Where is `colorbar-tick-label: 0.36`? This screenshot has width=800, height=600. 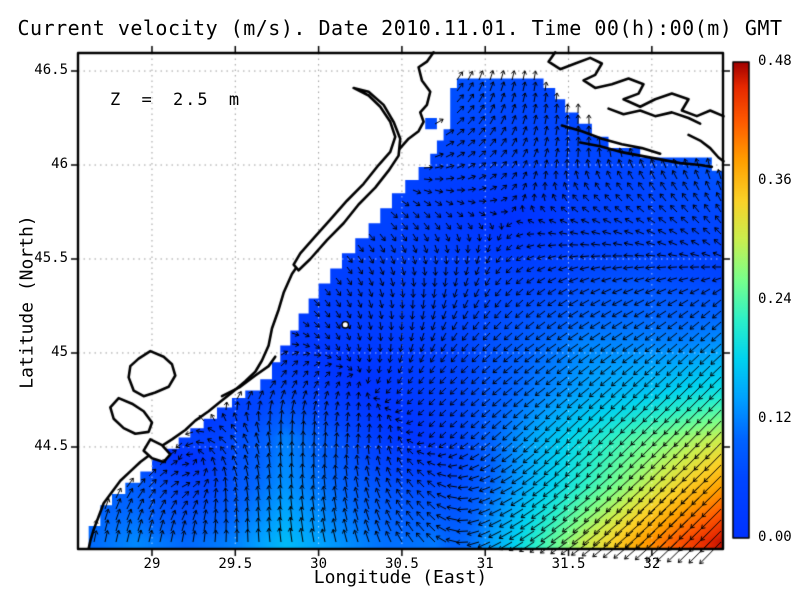 colorbar-tick-label: 0.36 is located at coordinates (775, 180).